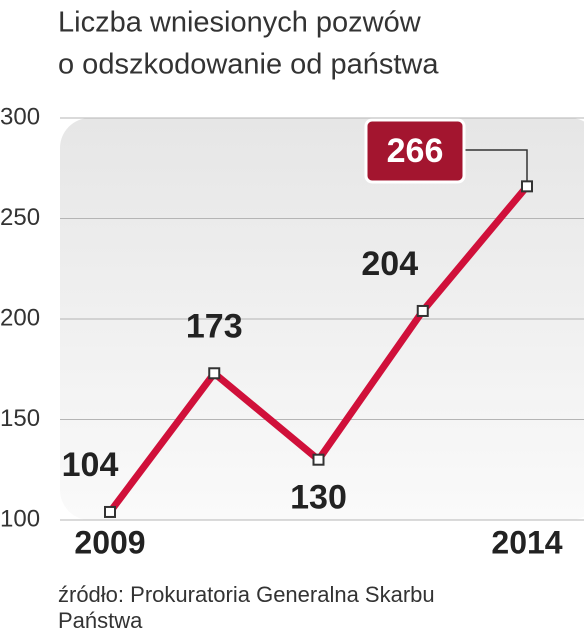 The width and height of the screenshot is (584, 640). What do you see at coordinates (214, 326) in the screenshot?
I see `value-label: 173` at bounding box center [214, 326].